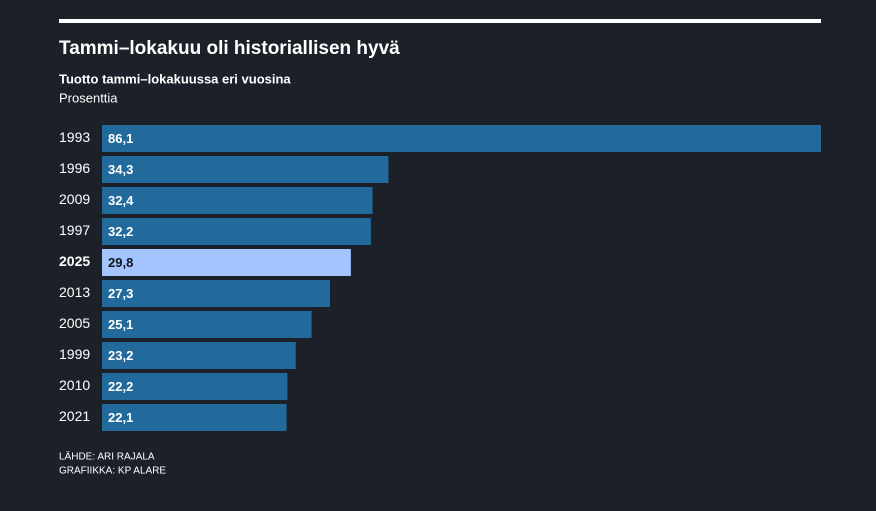  I want to click on data-label: 23,2, so click(120, 355).